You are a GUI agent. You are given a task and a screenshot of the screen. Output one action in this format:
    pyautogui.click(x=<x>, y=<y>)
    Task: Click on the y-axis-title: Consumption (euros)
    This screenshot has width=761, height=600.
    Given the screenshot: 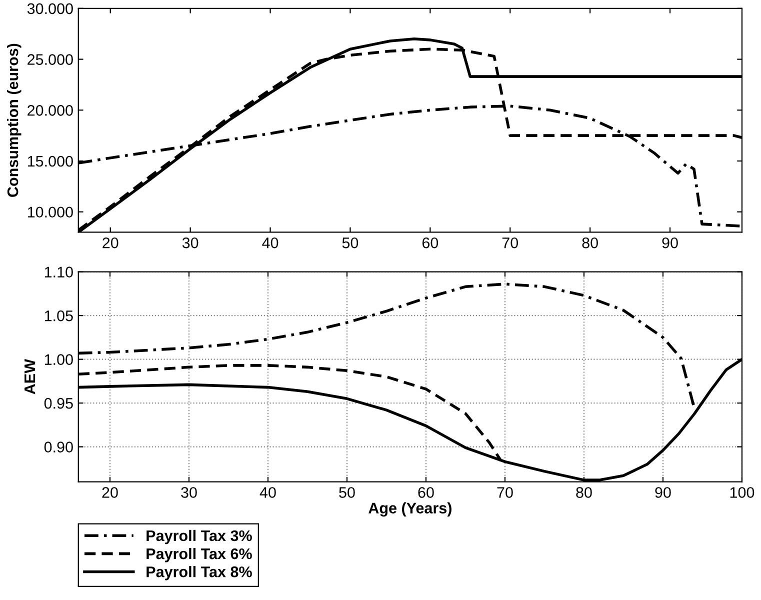 What is the action you would take?
    pyautogui.click(x=14, y=120)
    